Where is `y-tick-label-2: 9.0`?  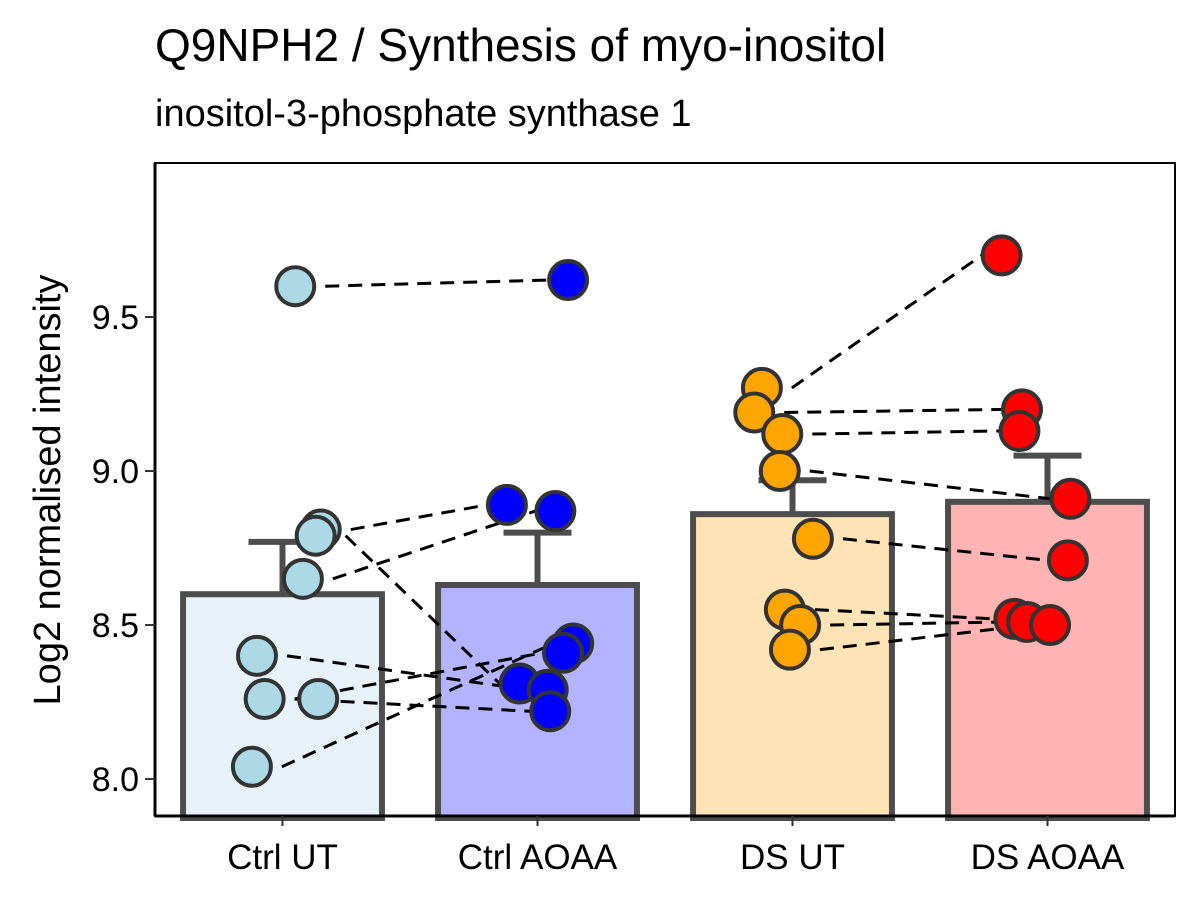 y-tick-label-2: 9.0 is located at coordinates (115, 472).